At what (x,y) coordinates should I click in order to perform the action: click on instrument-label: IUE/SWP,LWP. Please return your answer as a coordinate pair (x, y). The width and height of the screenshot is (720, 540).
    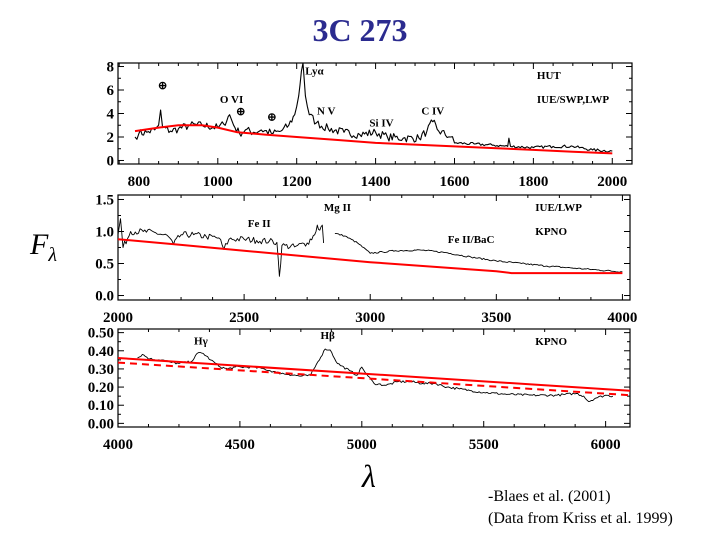
    Looking at the image, I should click on (573, 100).